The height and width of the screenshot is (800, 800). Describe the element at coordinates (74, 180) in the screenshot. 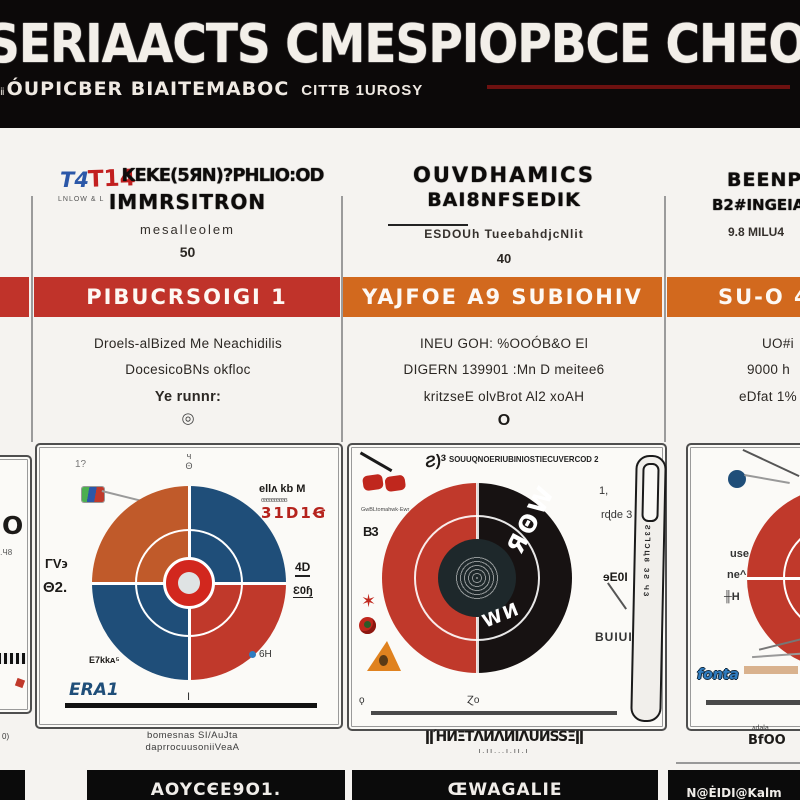

I see `col1-badge-blue: T4` at that location.